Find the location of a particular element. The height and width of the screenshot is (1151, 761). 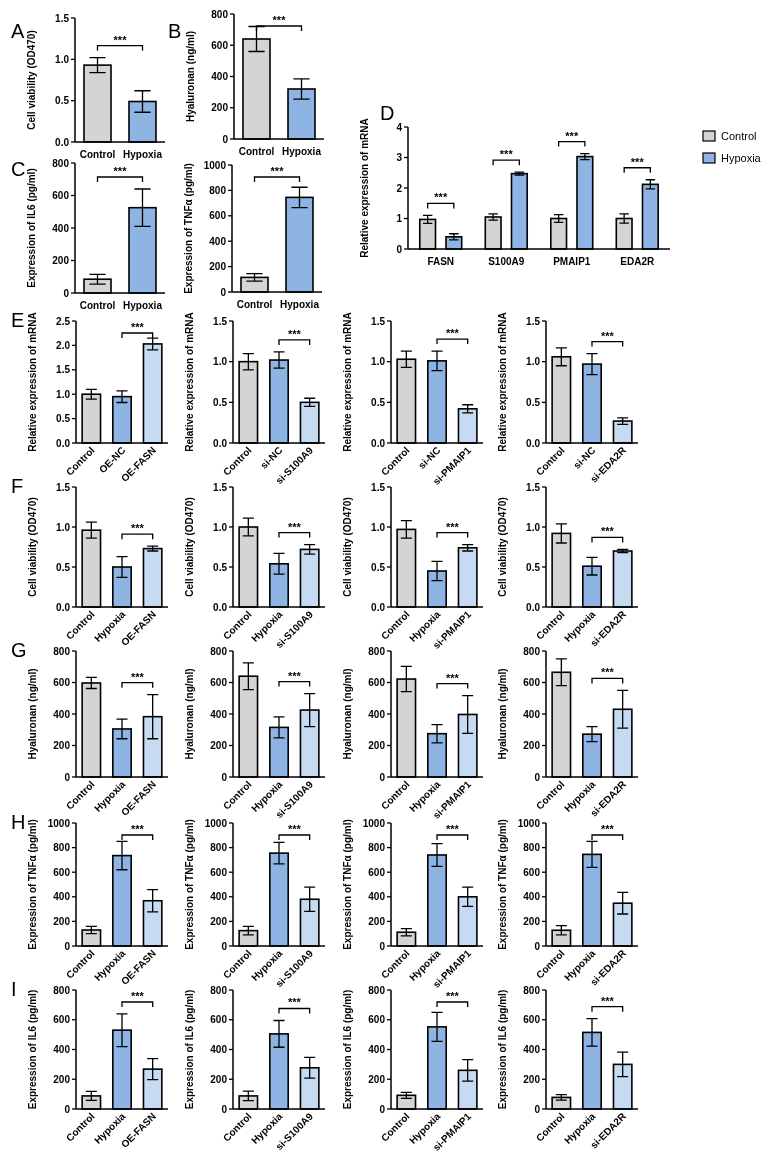

y-tick-label: 2.0 is located at coordinates (63, 345).